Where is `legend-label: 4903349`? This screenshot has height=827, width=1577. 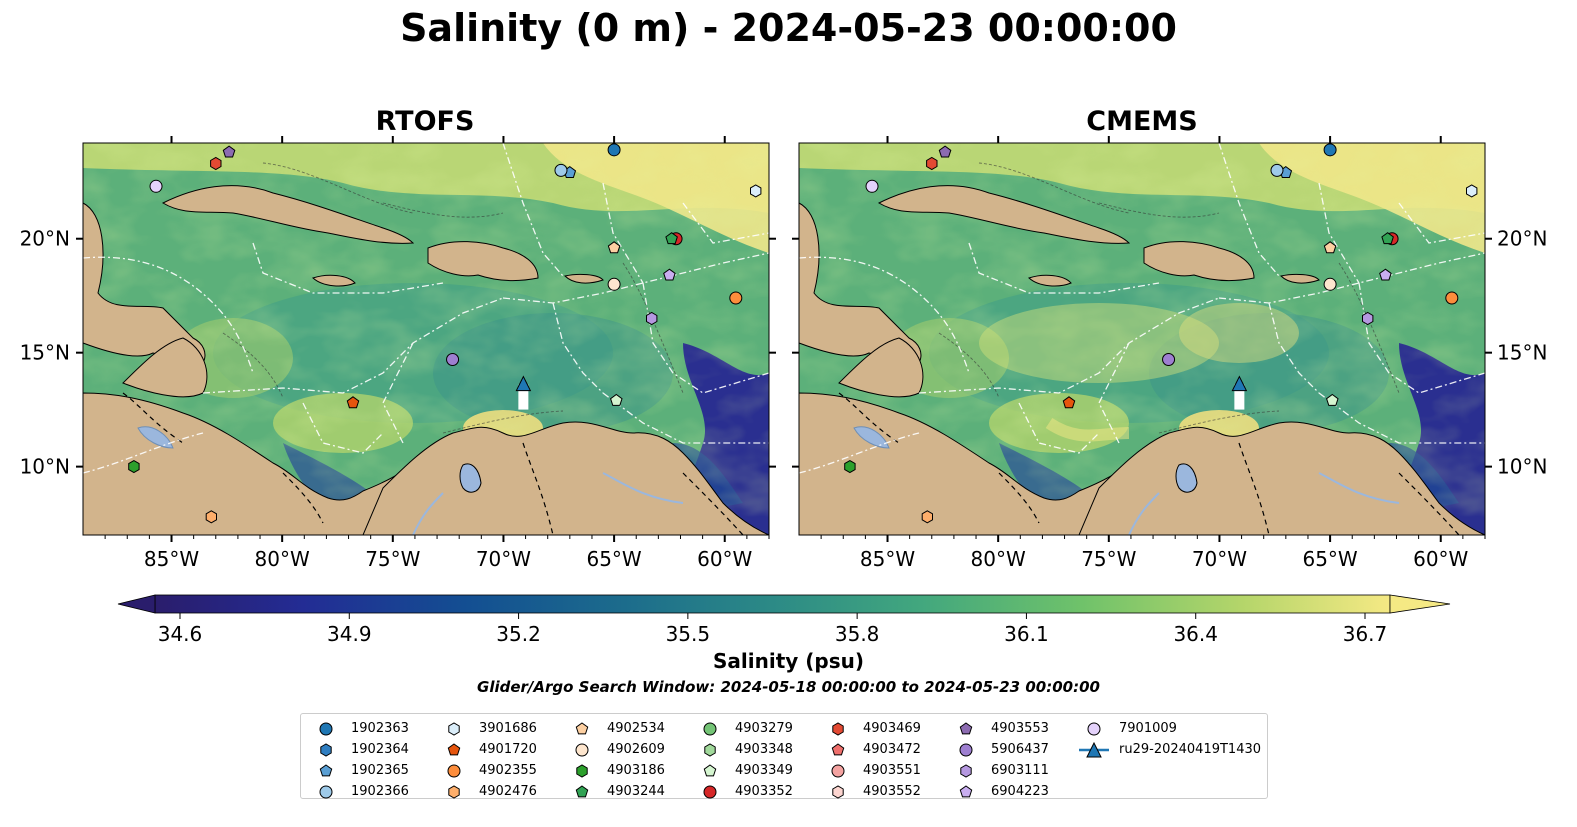 legend-label: 4903349 is located at coordinates (764, 770).